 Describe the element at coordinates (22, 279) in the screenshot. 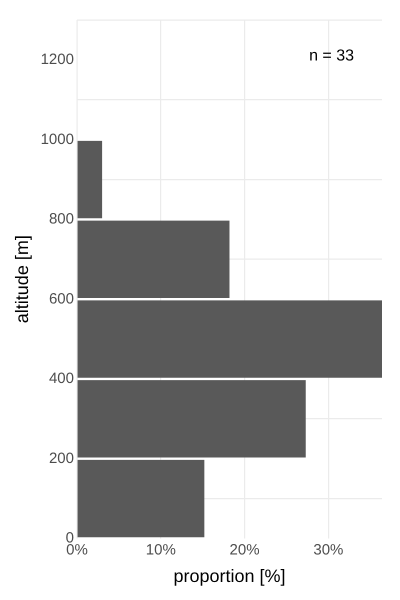

I see `y-axis-title: altitude [m]` at that location.